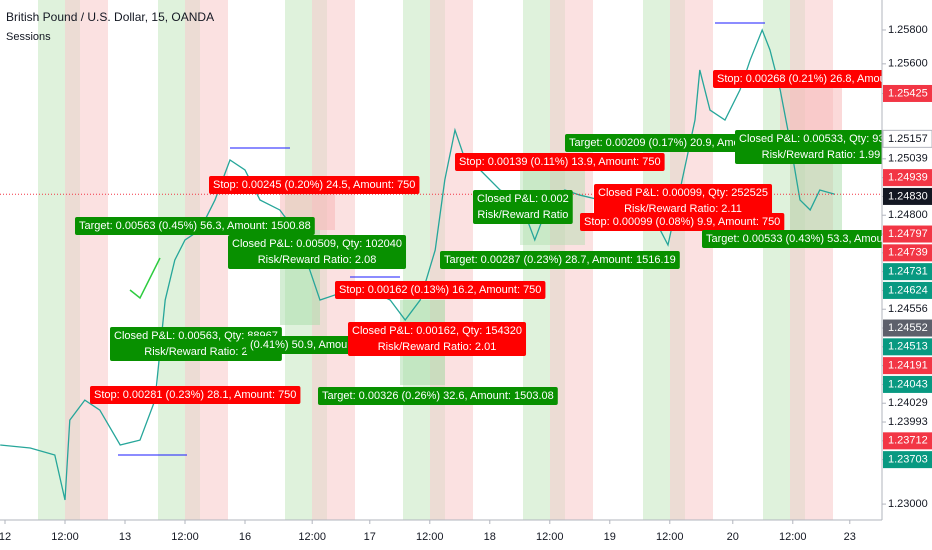  Describe the element at coordinates (908, 309) in the screenshot. I see `price-label: 1.24556` at that location.